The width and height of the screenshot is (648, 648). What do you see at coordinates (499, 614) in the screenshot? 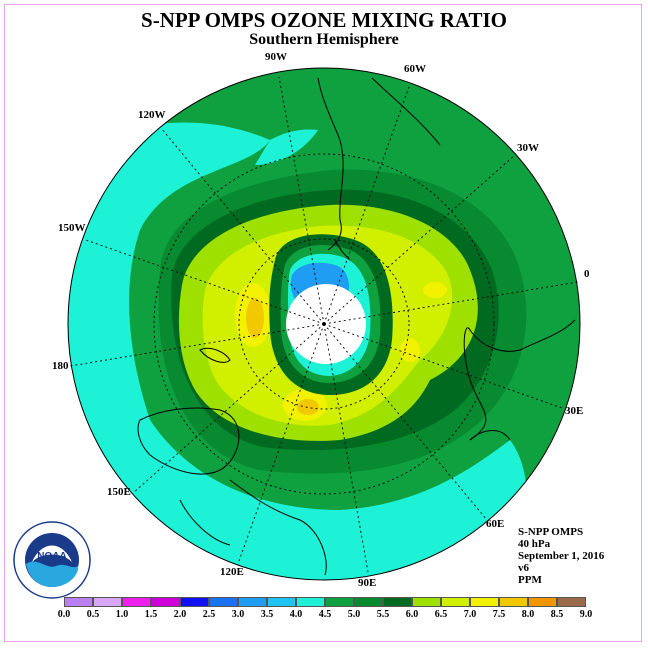
I see `colorbar-tick-label: 7.5` at bounding box center [499, 614].